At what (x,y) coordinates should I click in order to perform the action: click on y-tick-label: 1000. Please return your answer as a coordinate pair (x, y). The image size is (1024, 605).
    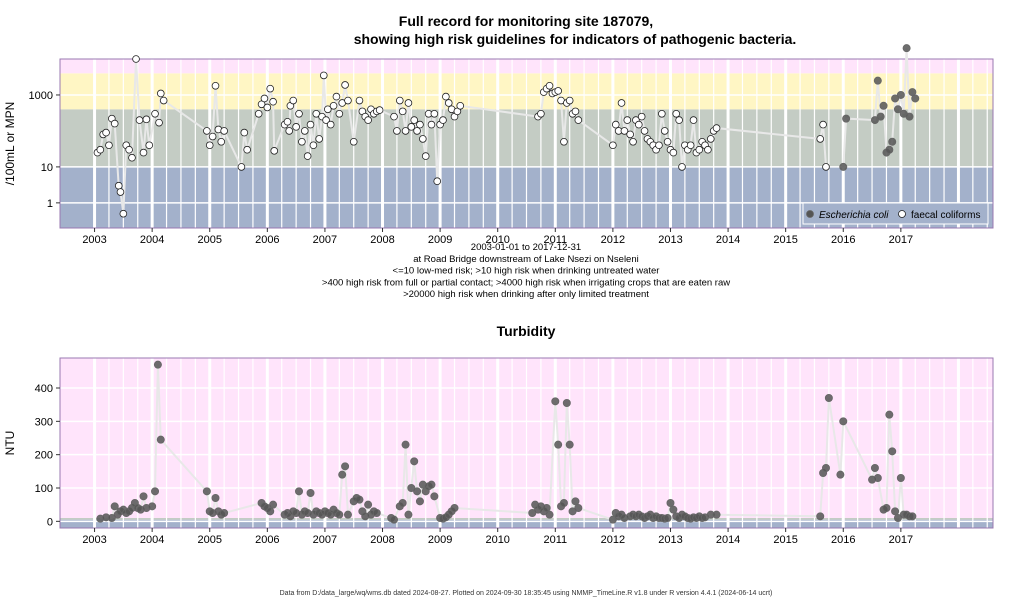
    Looking at the image, I should click on (41, 96).